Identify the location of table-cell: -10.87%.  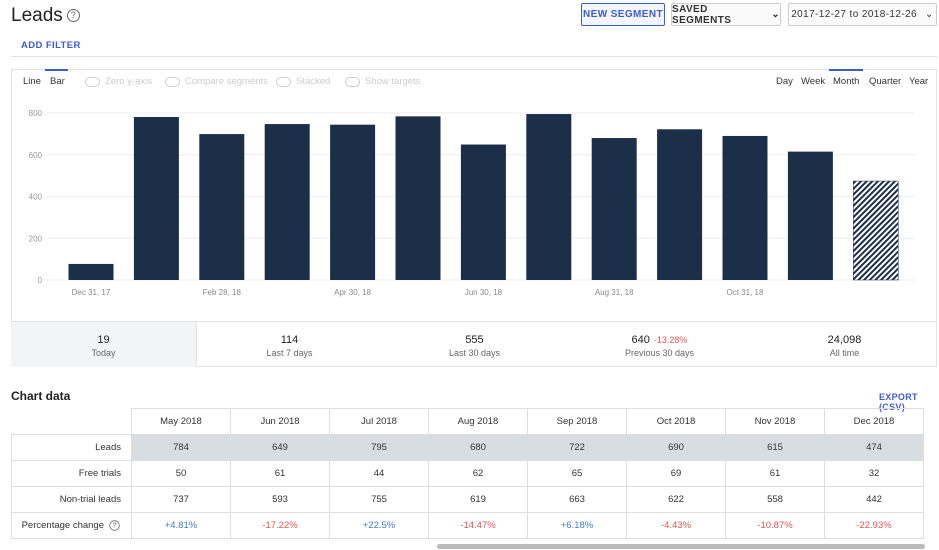
(775, 525).